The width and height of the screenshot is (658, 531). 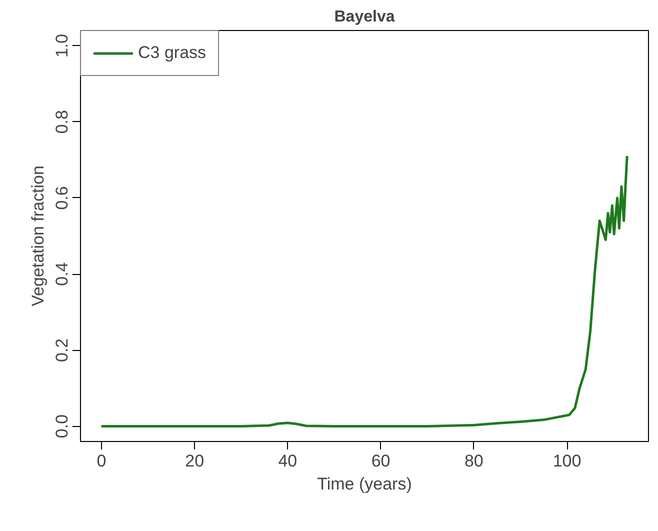 What do you see at coordinates (364, 17) in the screenshot?
I see `chart-title: Bayelva` at bounding box center [364, 17].